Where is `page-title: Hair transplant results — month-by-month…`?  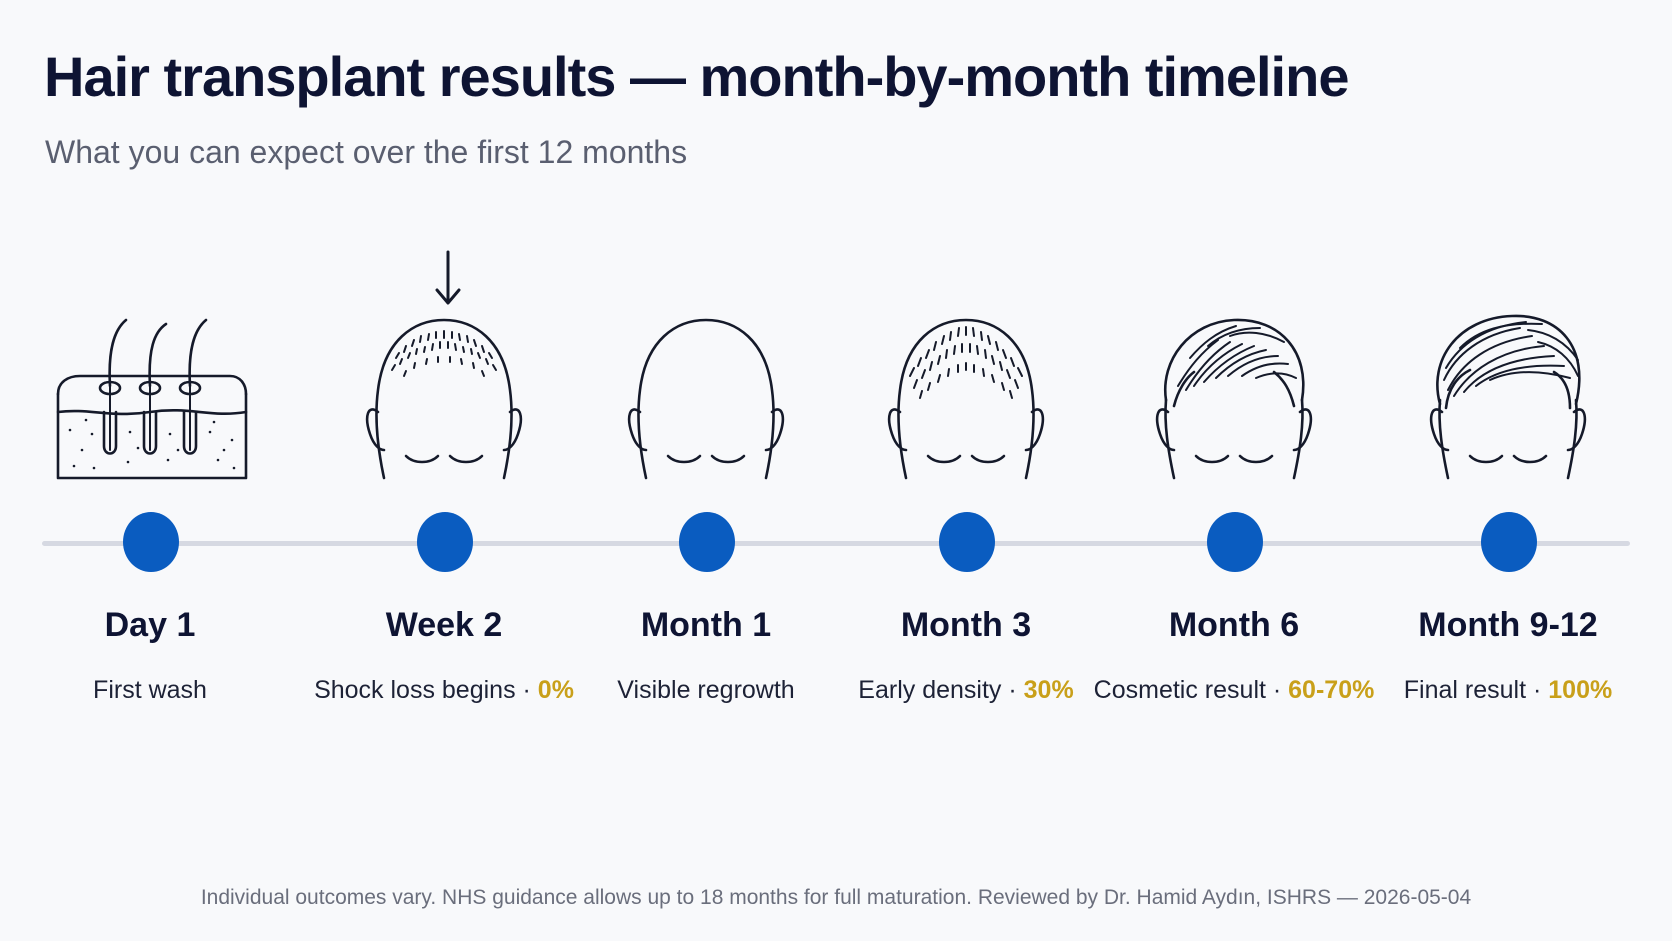
page-title: Hair transplant results — month-by-month… is located at coordinates (696, 76).